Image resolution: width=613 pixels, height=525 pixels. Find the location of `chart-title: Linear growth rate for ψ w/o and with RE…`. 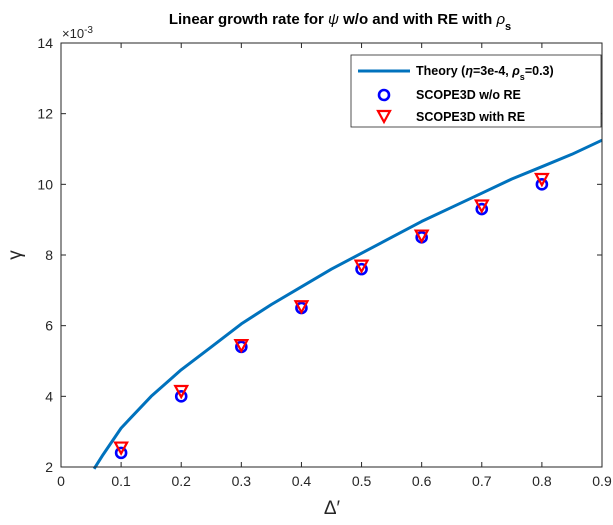

chart-title: Linear growth rate for ψ w/o and with RE… is located at coordinates (340, 22).